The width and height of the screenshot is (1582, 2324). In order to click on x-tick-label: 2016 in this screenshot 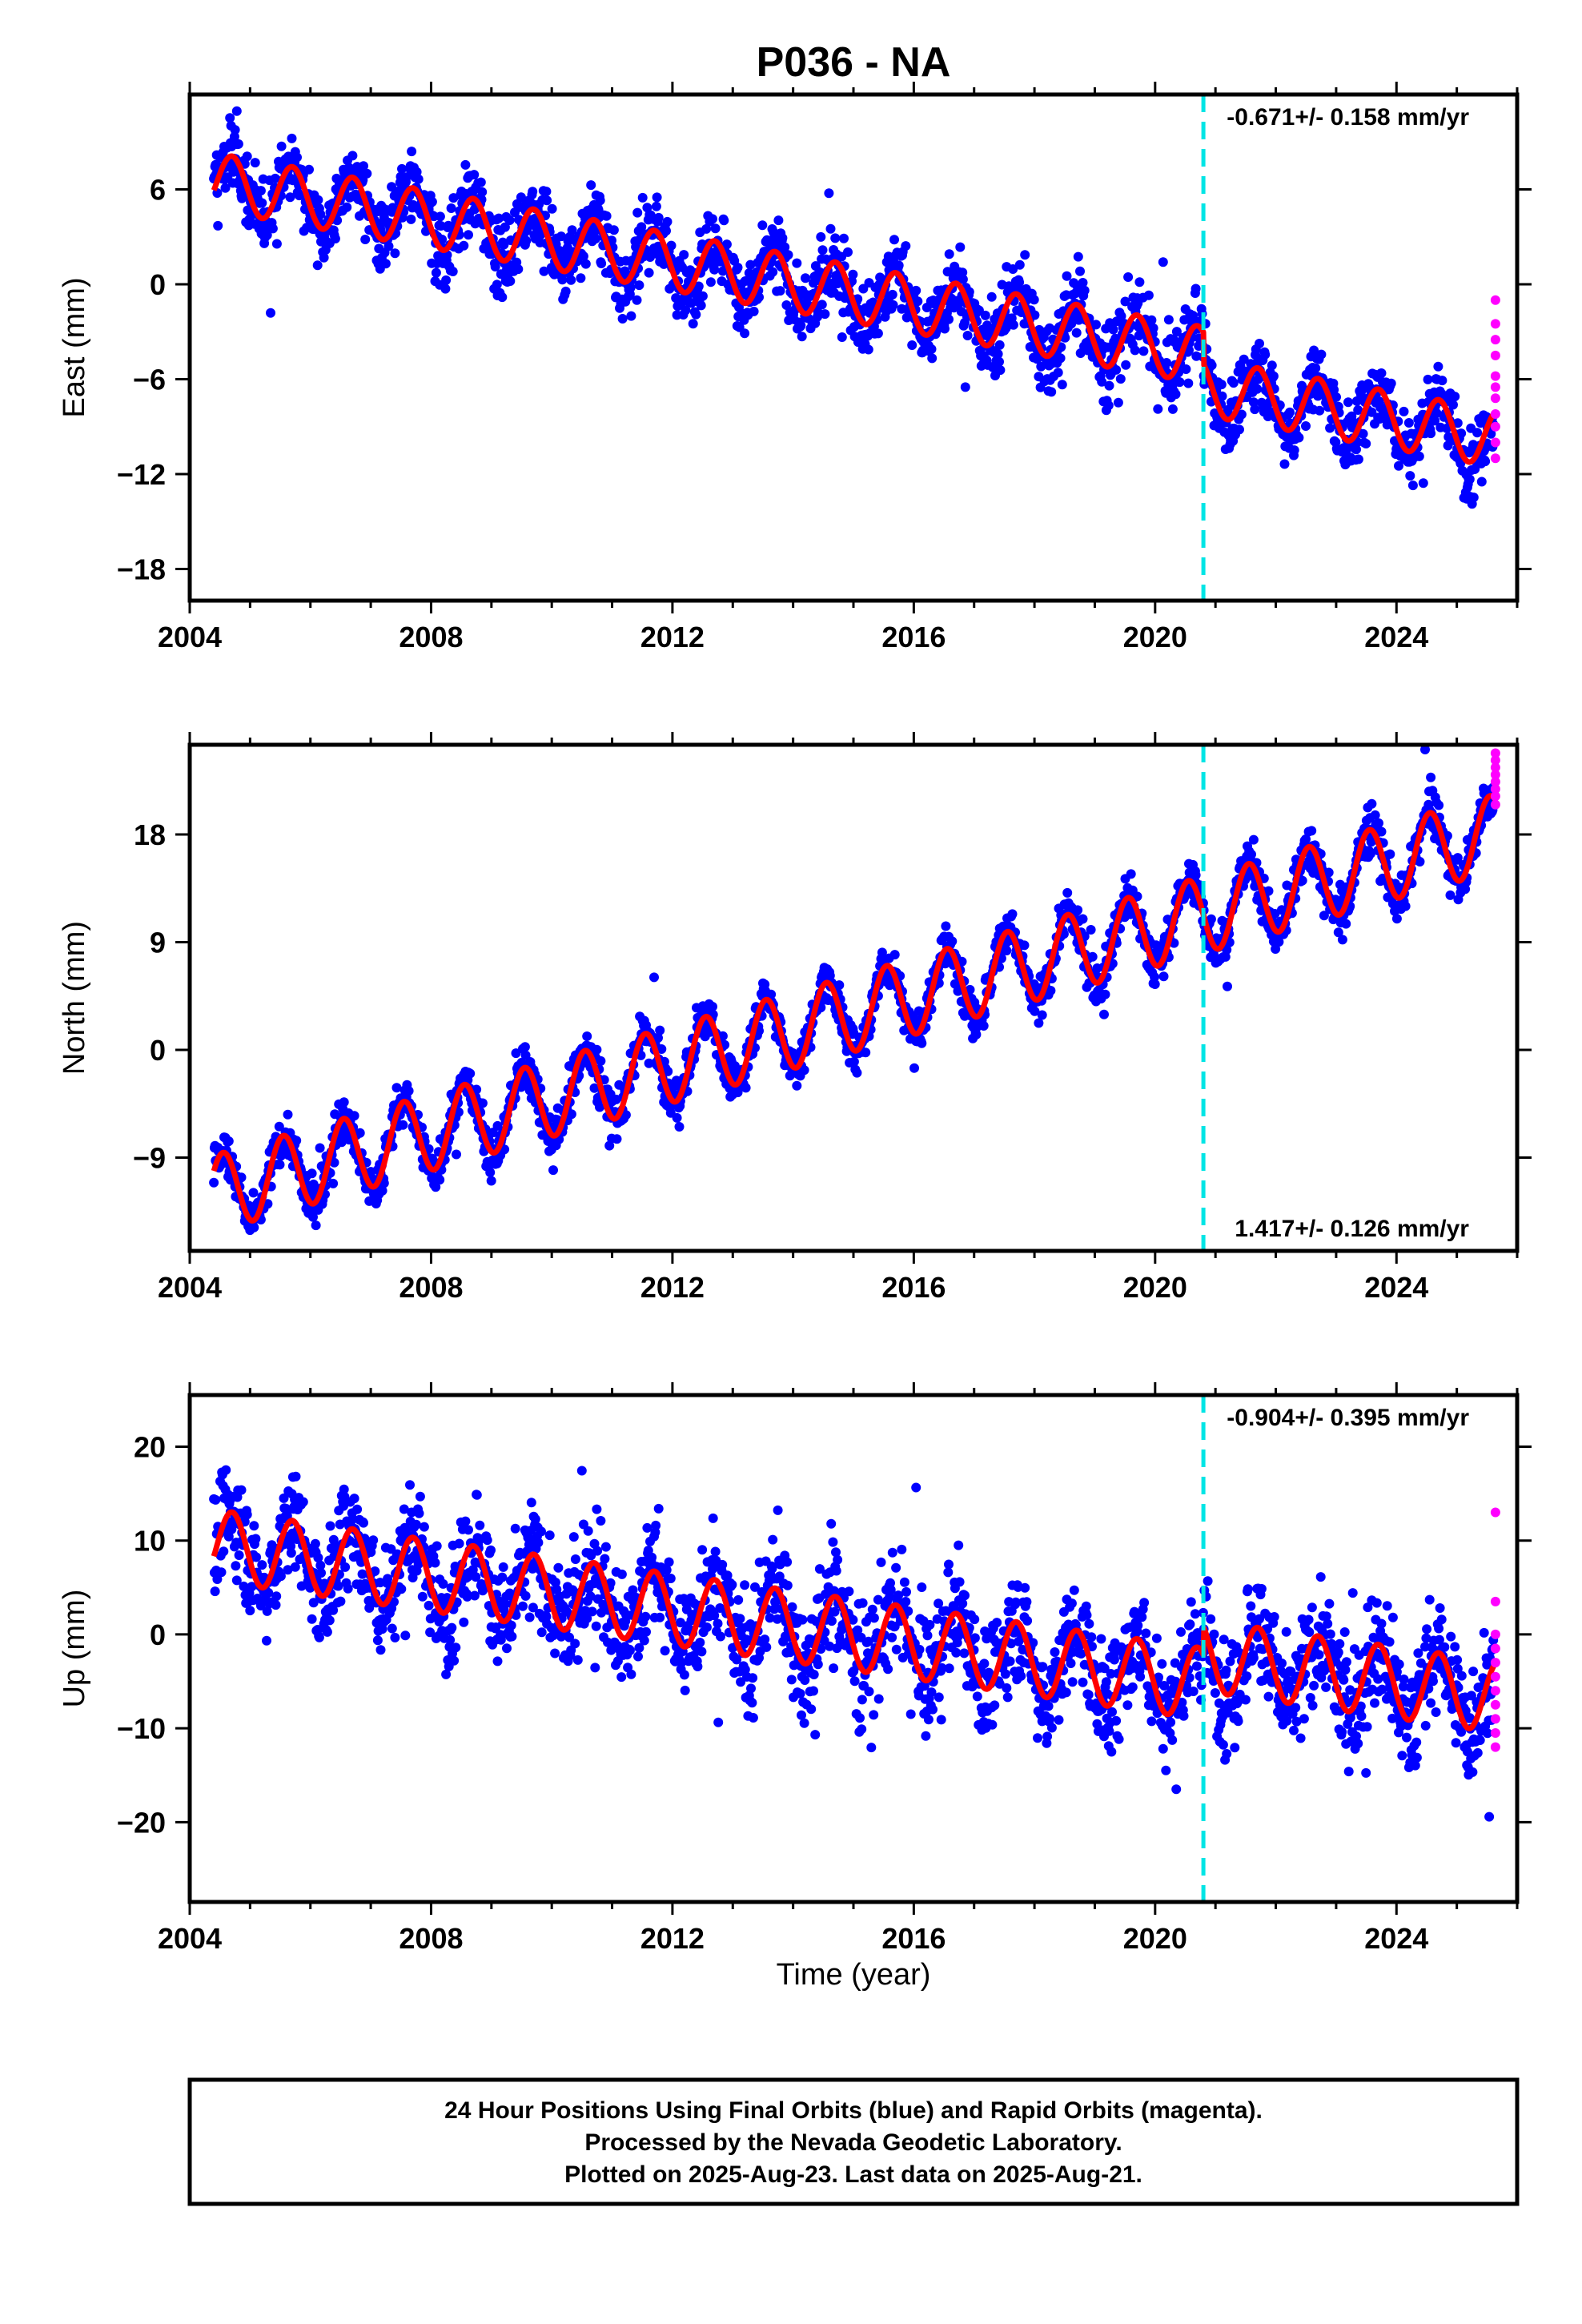, I will do `click(913, 1287)`.